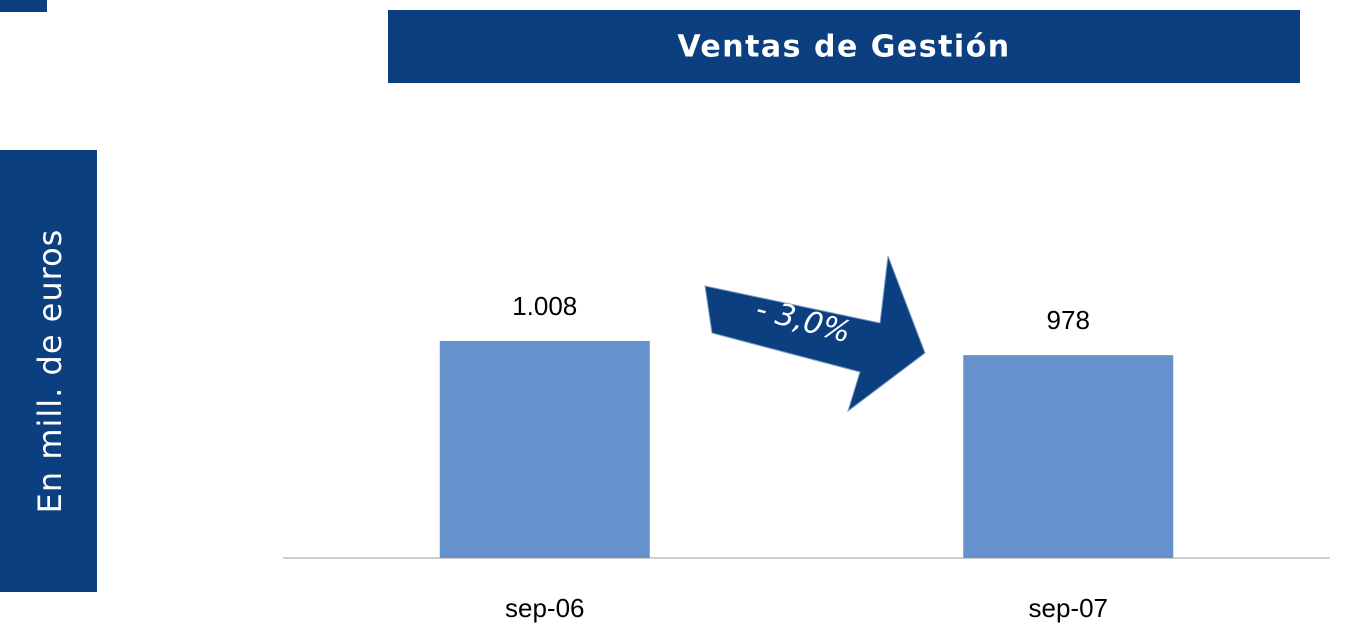  What do you see at coordinates (1068, 320) in the screenshot?
I see `value-label: 978` at bounding box center [1068, 320].